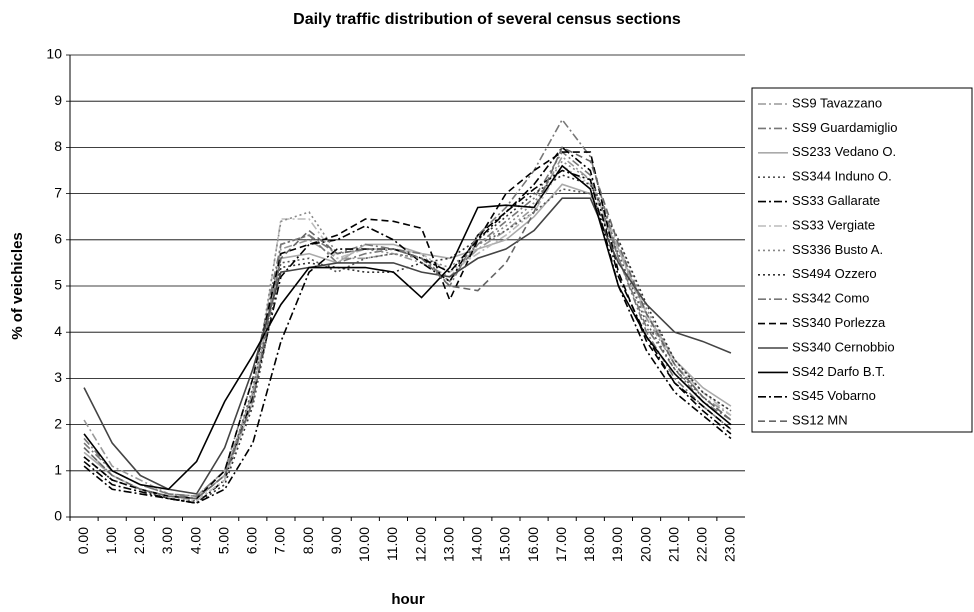  I want to click on x-tick-label: 14.00, so click(477, 544).